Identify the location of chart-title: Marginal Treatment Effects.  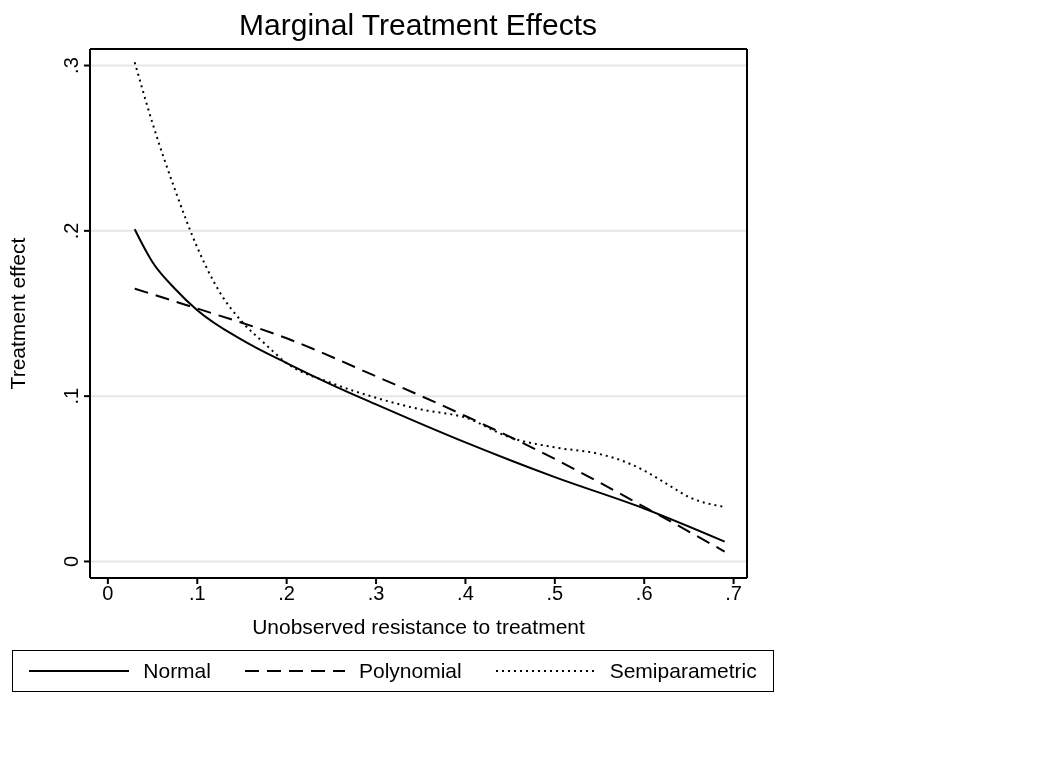
(418, 25).